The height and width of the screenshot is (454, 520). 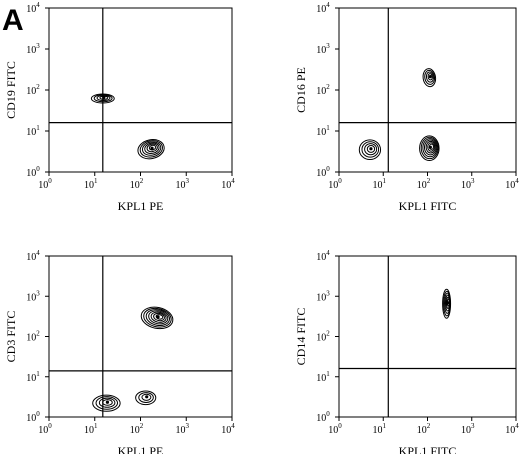 I want to click on y-tick-label: 10², so click(x=33, y=337).